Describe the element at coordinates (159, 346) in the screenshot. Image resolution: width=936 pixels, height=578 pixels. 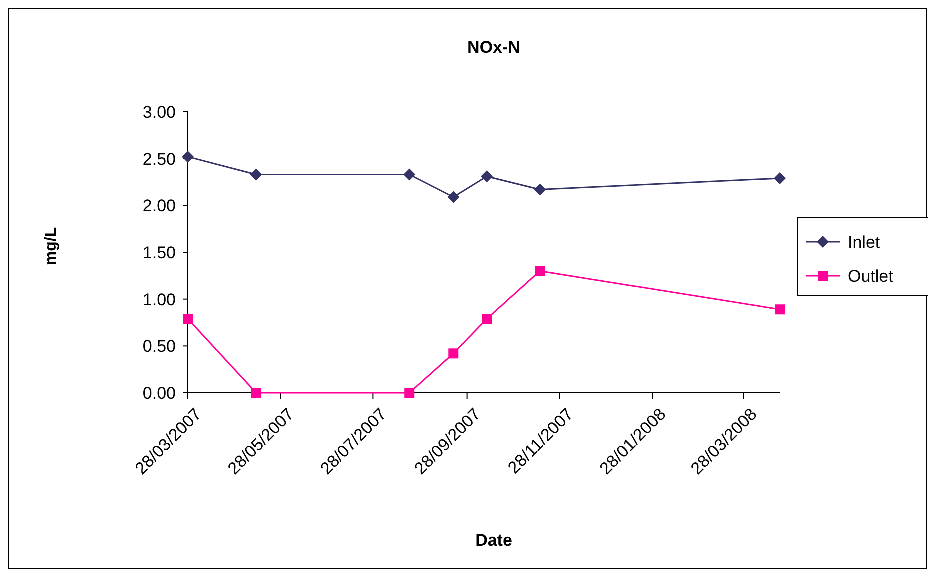
I see `y-tick-label: 0.50` at that location.